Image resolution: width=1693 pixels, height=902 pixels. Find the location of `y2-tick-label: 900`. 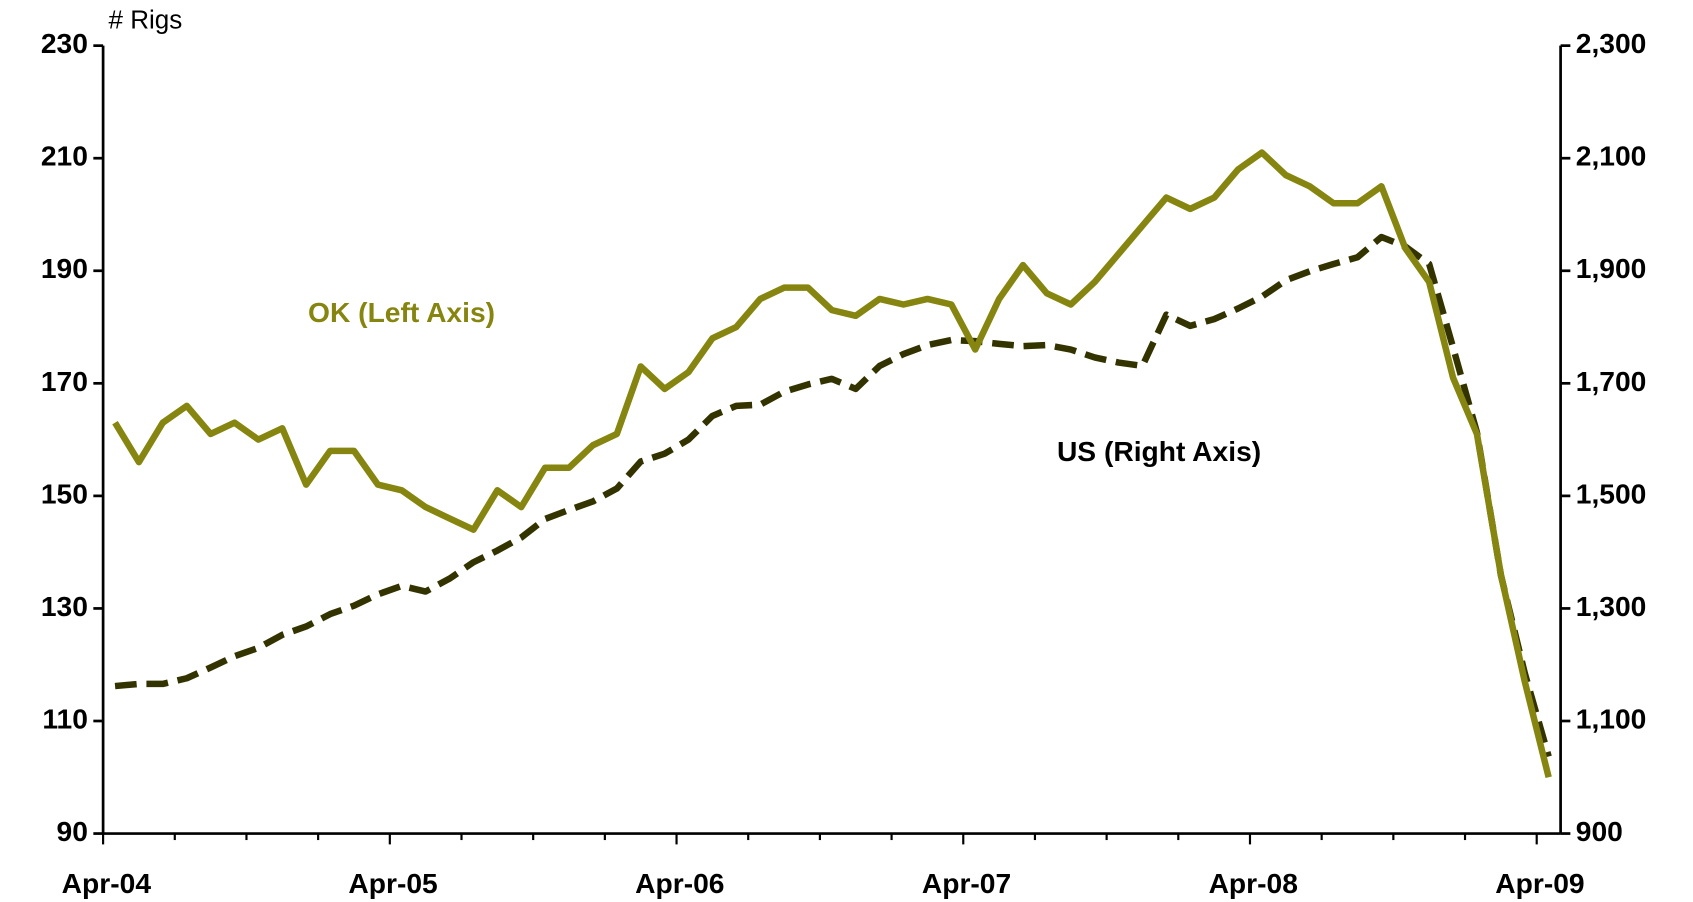

y2-tick-label: 900 is located at coordinates (1599, 831).